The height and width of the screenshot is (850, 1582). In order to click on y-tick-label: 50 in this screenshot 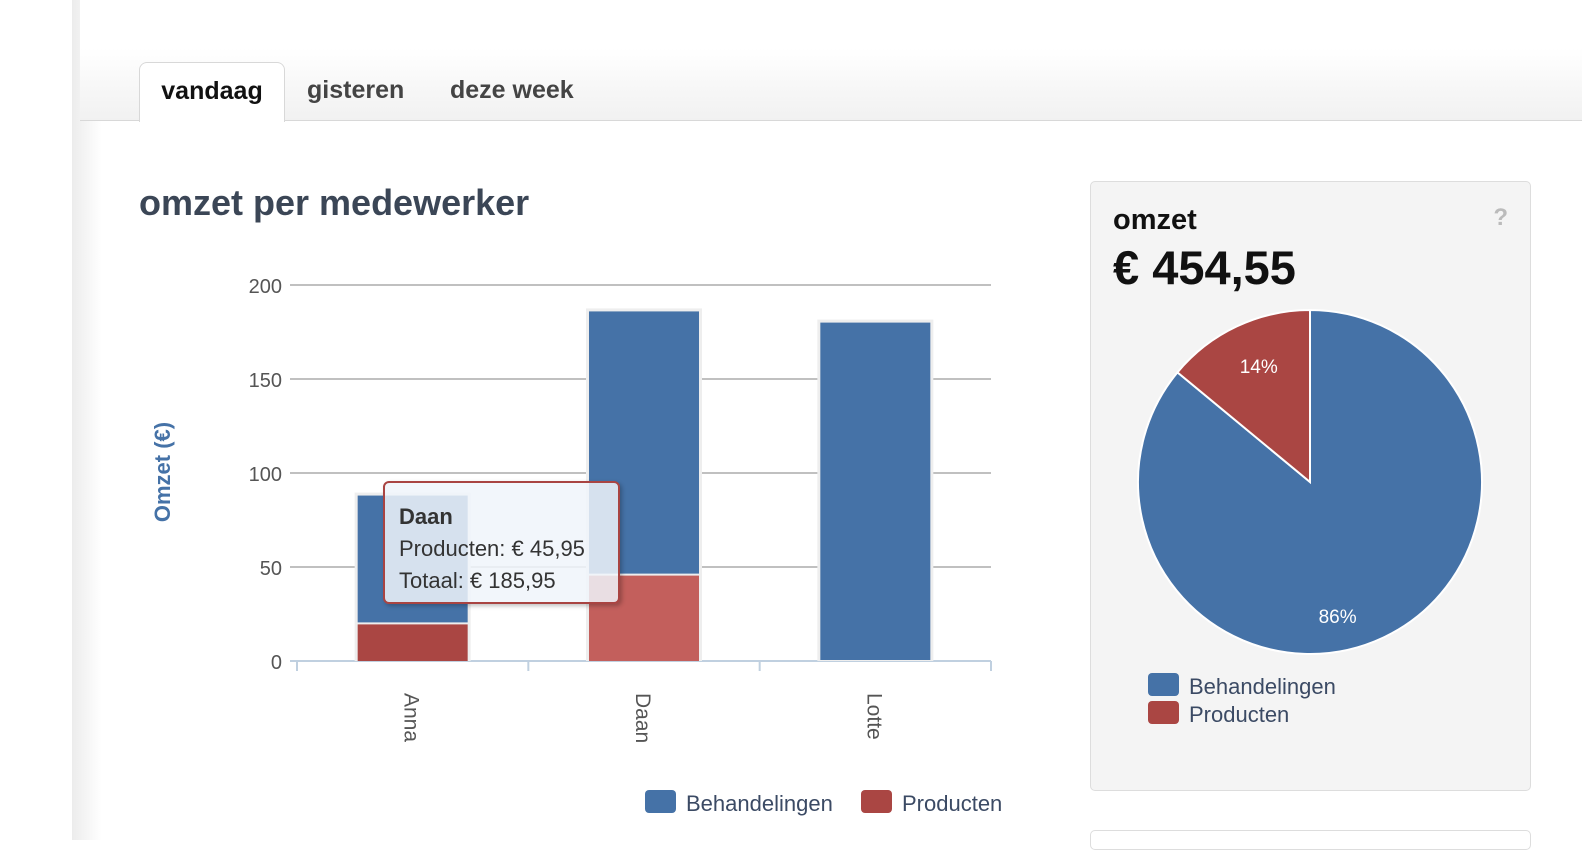, I will do `click(271, 569)`.